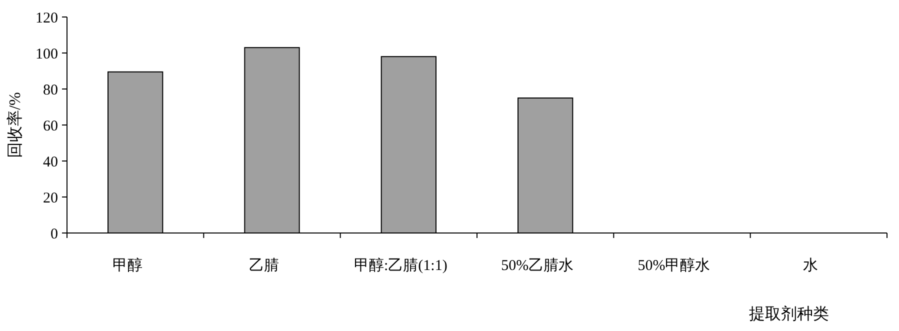 The width and height of the screenshot is (899, 331). What do you see at coordinates (127, 265) in the screenshot?
I see `x-tick-label: 甲醇` at bounding box center [127, 265].